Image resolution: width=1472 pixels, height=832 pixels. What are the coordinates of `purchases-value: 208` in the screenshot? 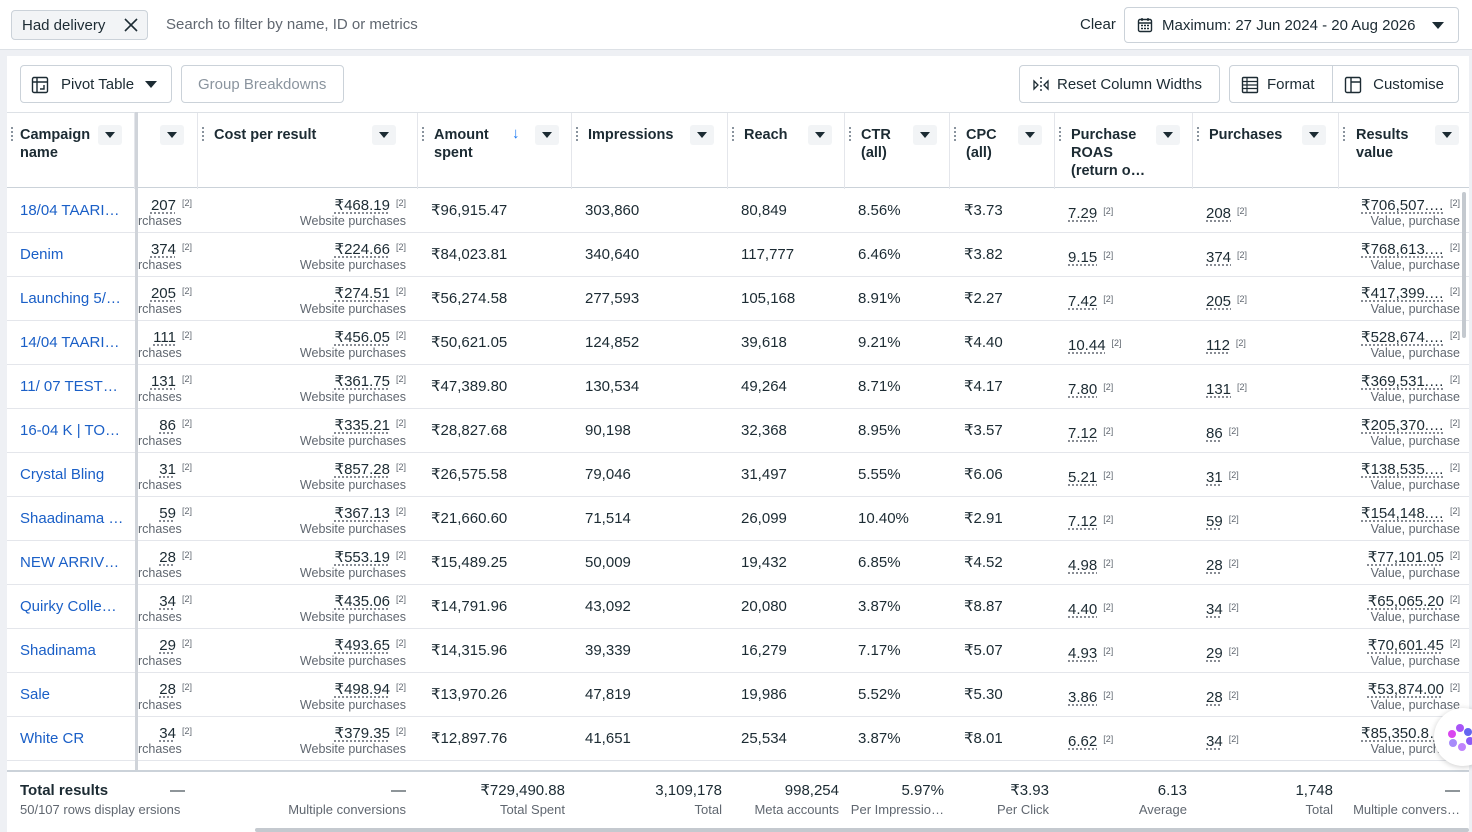 It's located at (1219, 213).